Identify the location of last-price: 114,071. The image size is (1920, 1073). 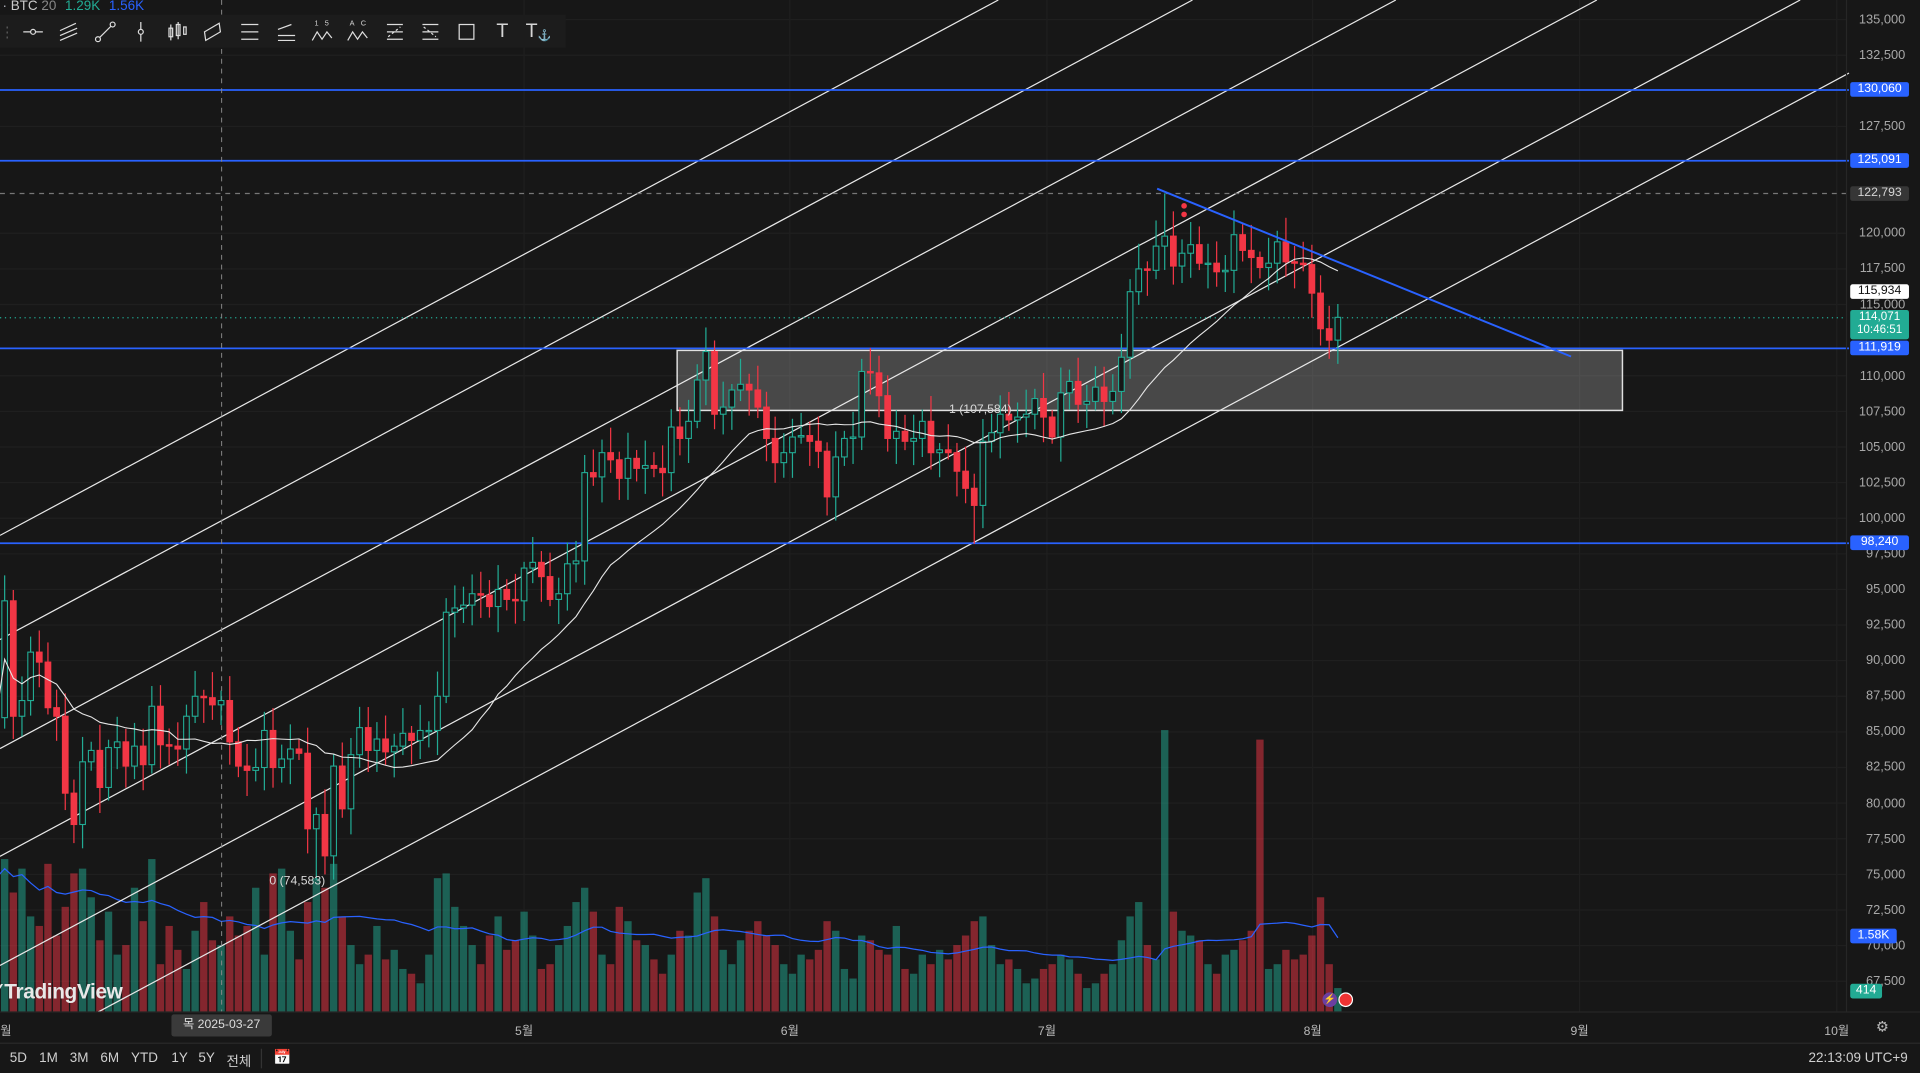
(1879, 316).